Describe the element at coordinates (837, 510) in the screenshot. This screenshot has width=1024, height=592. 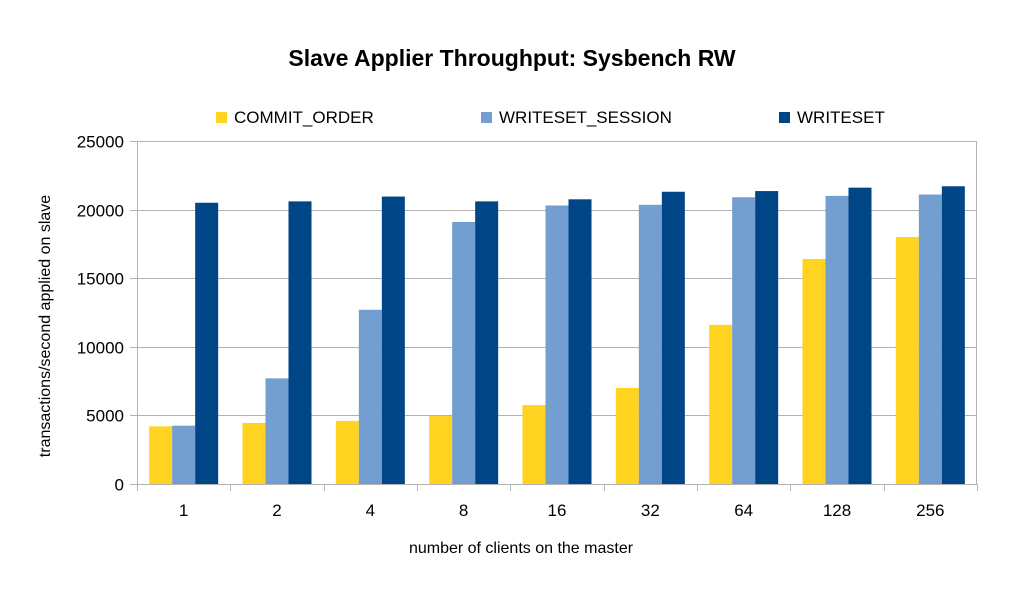
I see `x-tick-label: 128` at that location.